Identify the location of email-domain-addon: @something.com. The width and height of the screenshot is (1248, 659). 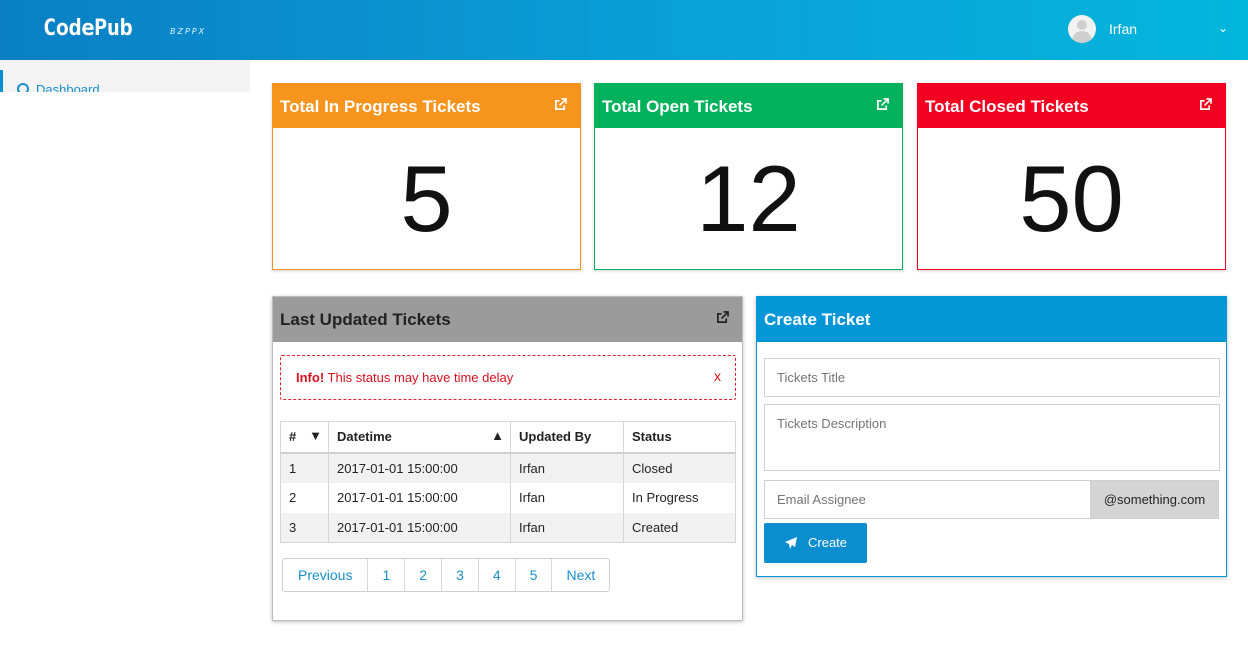
(1154, 499).